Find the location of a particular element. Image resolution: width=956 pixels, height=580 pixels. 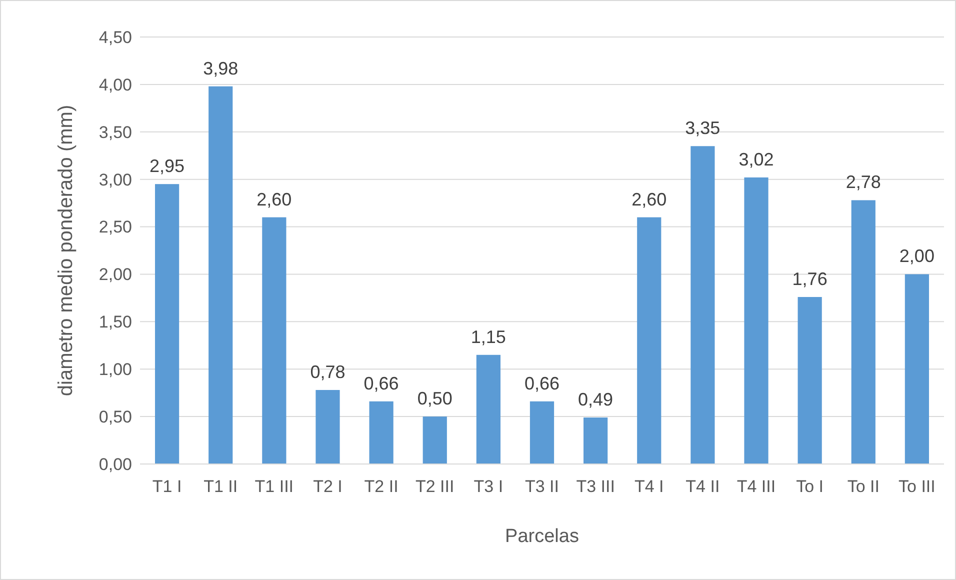

data-label: 2,00 is located at coordinates (916, 256).